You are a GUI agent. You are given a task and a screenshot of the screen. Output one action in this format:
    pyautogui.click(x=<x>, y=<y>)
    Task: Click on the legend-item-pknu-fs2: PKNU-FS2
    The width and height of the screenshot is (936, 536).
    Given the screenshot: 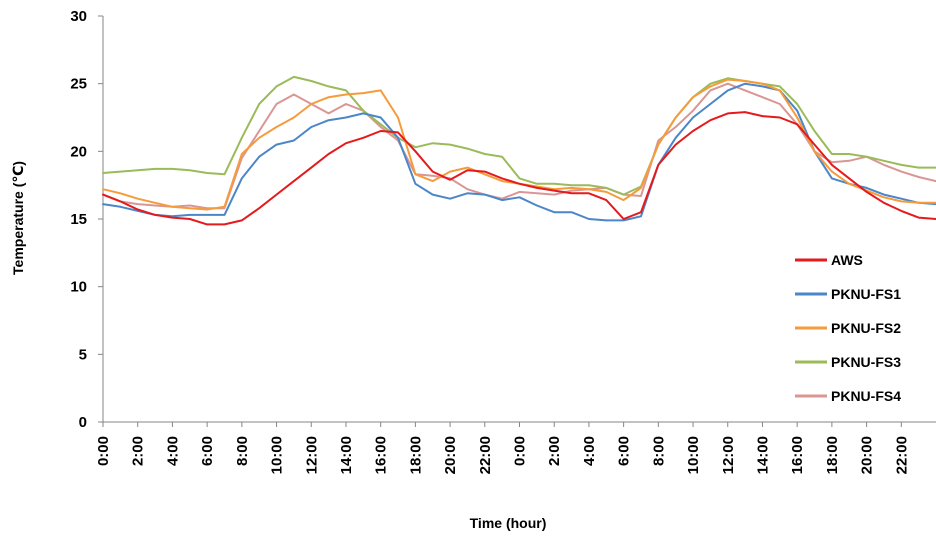 What is the action you would take?
    pyautogui.click(x=848, y=328)
    